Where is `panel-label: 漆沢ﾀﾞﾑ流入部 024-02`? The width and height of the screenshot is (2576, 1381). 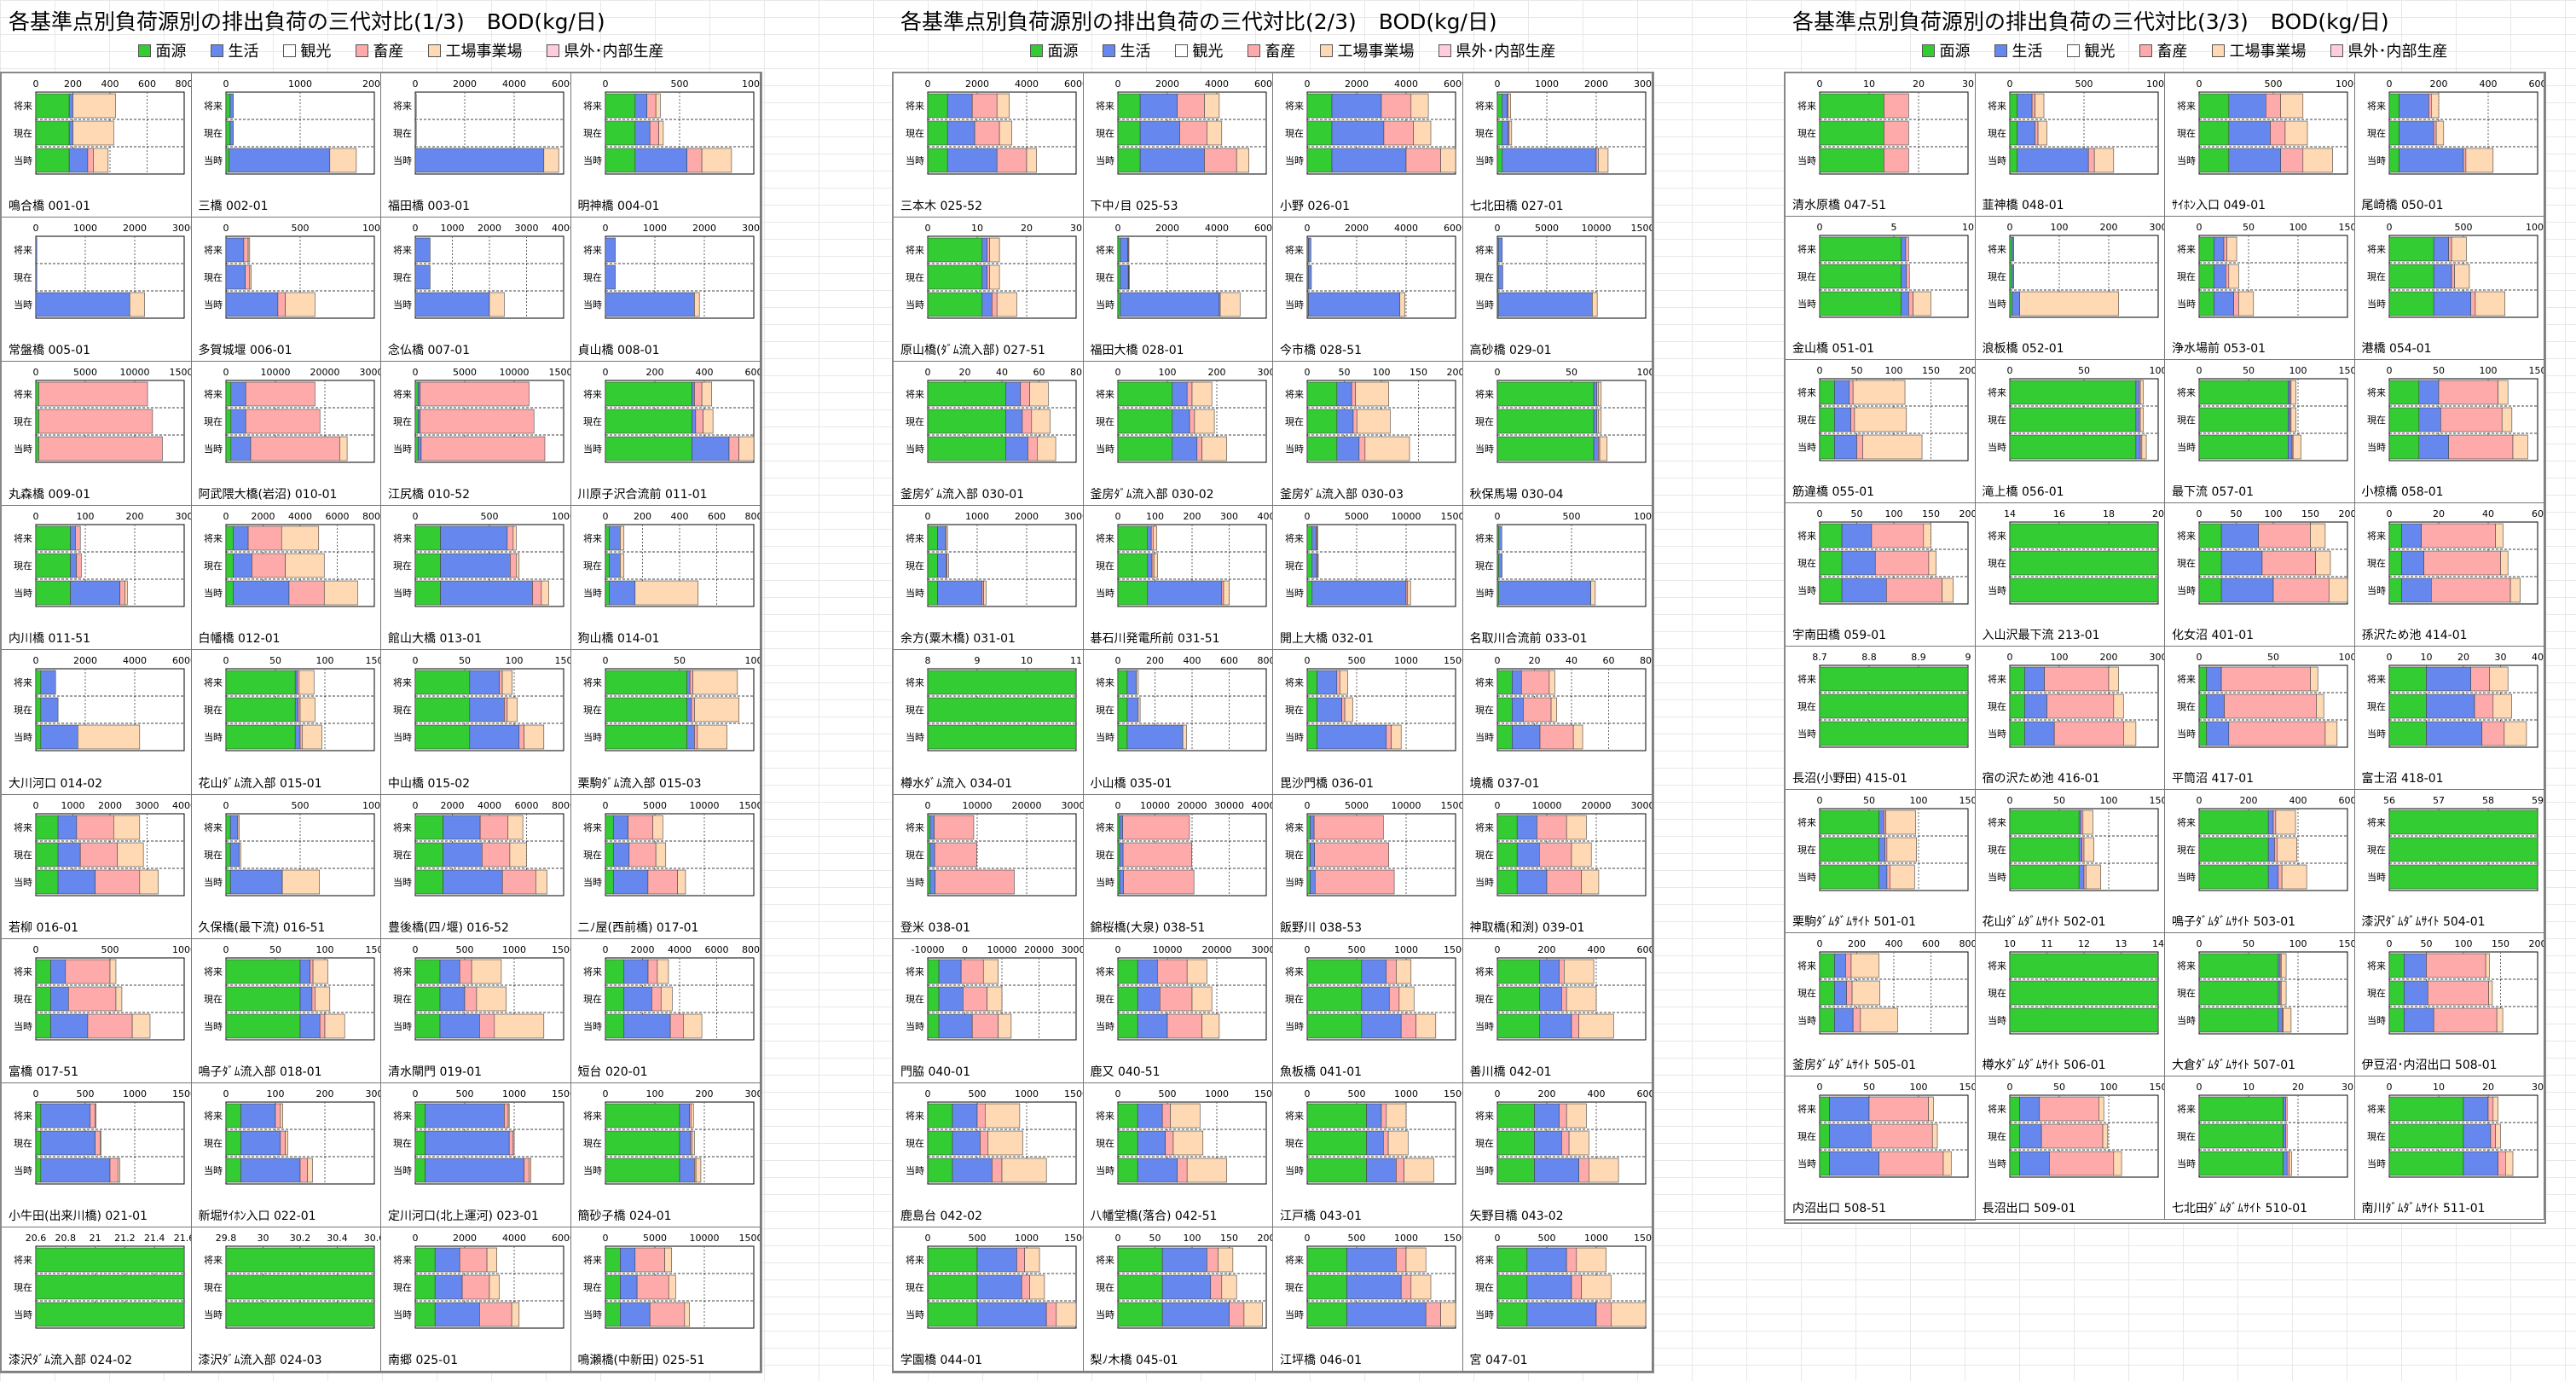
panel-label: 漆沢ﾀﾞﾑ流入部 024-02 is located at coordinates (71, 1361).